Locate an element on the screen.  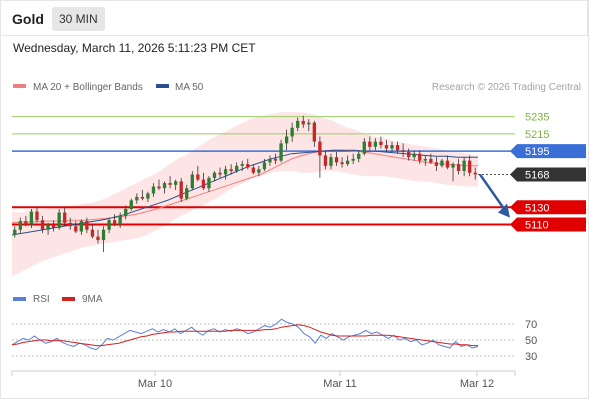
time-axis-label: Mar 10 is located at coordinates (155, 384).